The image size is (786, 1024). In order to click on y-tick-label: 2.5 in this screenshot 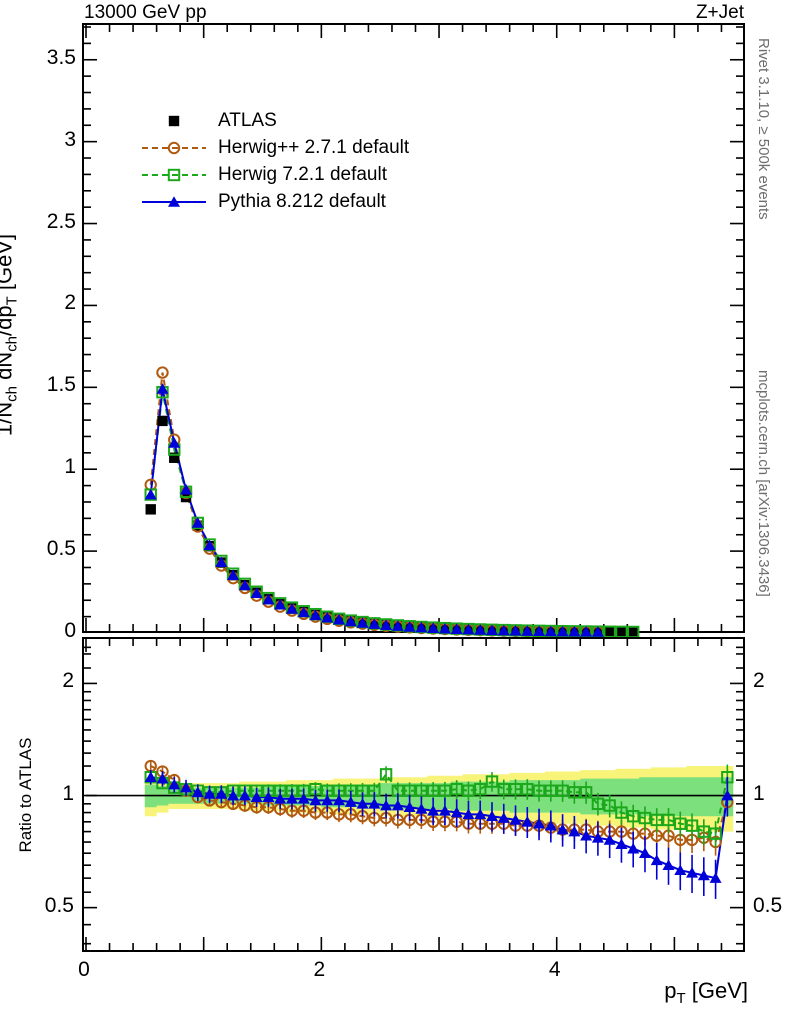, I will do `click(61, 221)`.